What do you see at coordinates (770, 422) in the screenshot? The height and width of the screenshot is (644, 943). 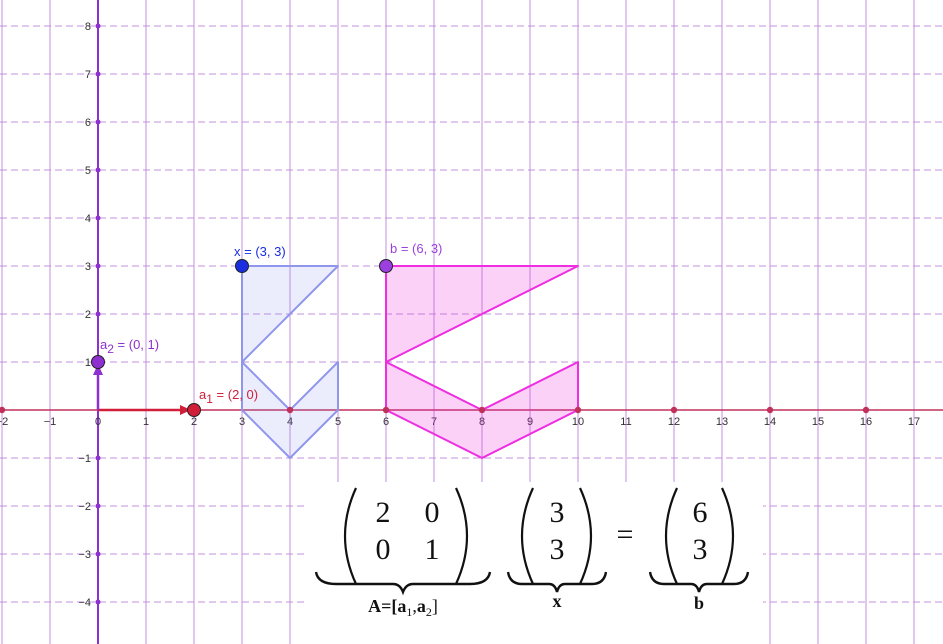 I see `x-tick-label: 14` at bounding box center [770, 422].